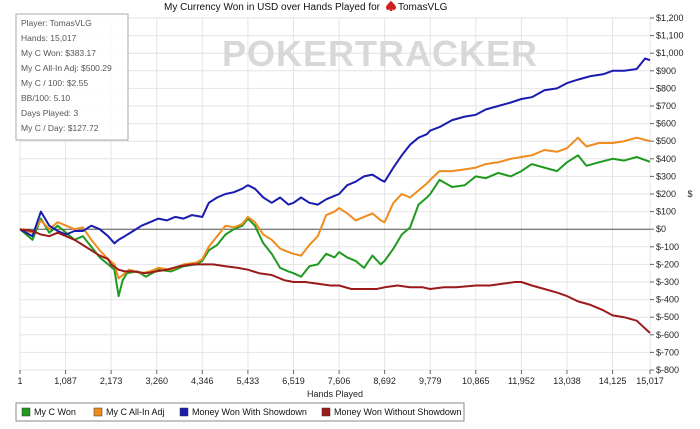  I want to click on y-tick-label: $1,100, so click(670, 36).